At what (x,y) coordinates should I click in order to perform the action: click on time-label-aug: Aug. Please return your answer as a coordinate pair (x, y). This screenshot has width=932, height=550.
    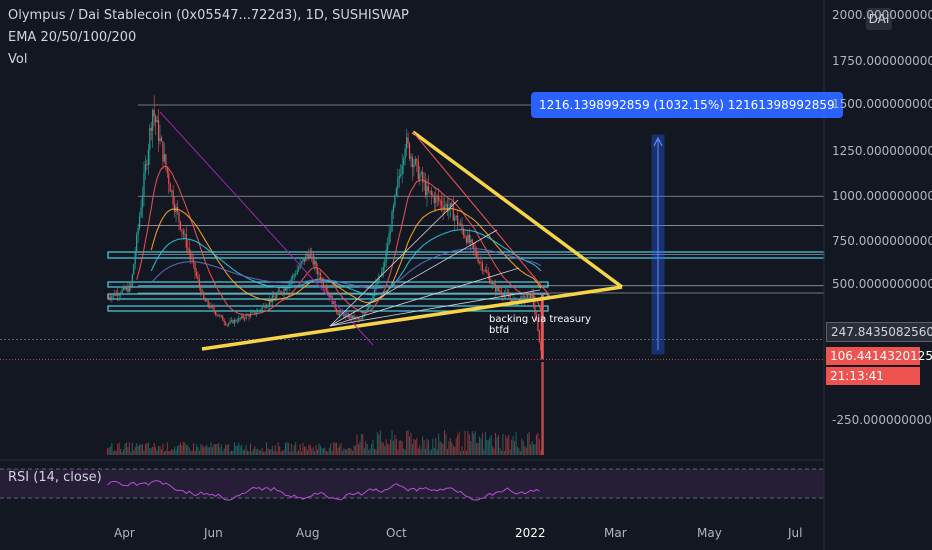
    Looking at the image, I should click on (308, 533).